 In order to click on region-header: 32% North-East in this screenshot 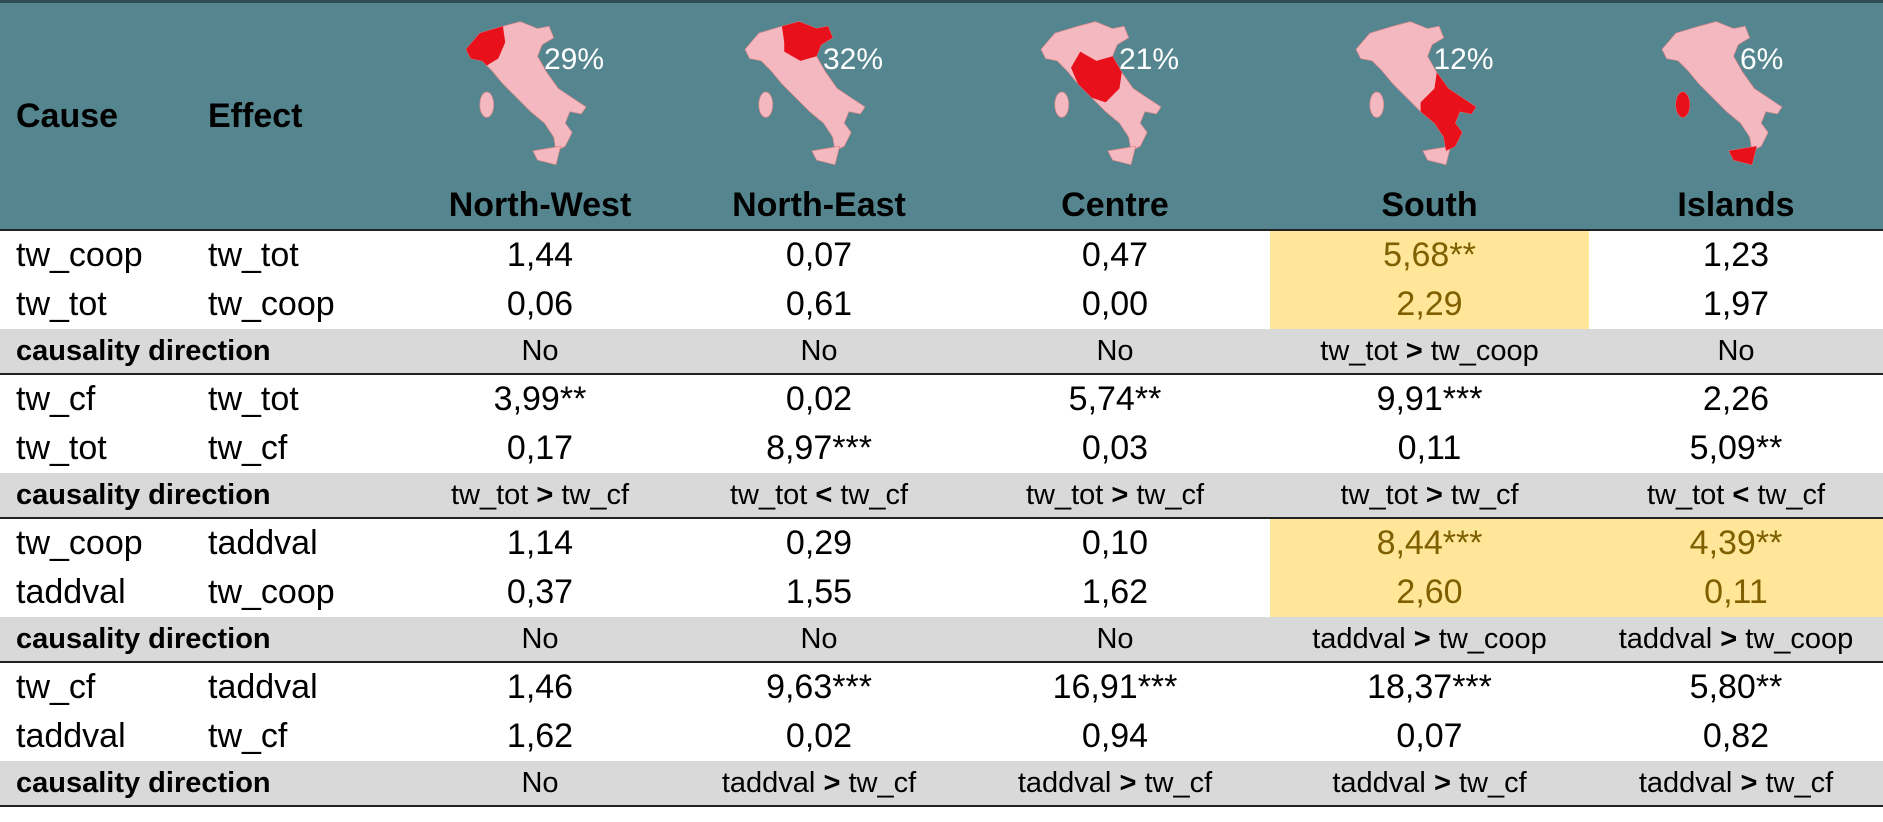, I will do `click(819, 115)`.